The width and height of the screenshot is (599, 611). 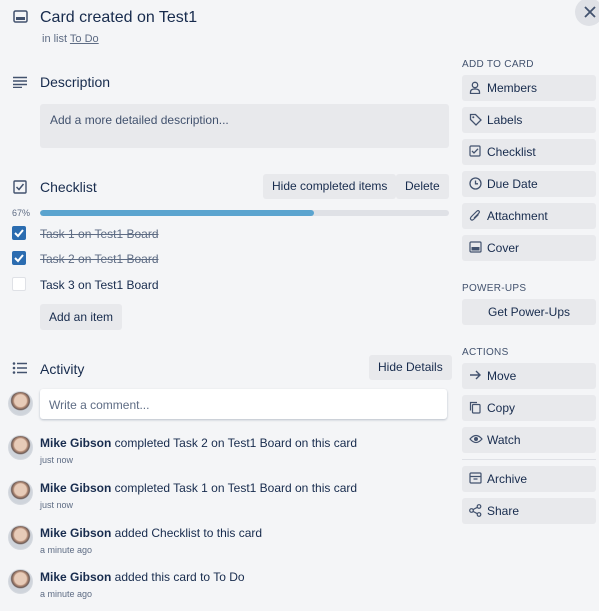 What do you see at coordinates (476, 439) in the screenshot?
I see `eye-icon` at bounding box center [476, 439].